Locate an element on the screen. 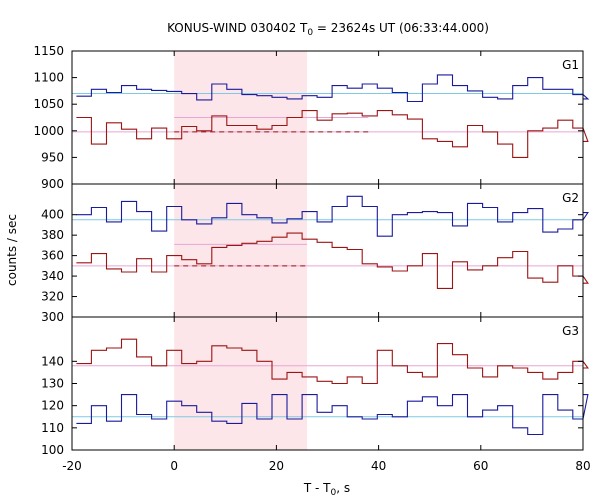 This screenshot has width=600, height=500. y-tick-label: 900 is located at coordinates (52, 184).